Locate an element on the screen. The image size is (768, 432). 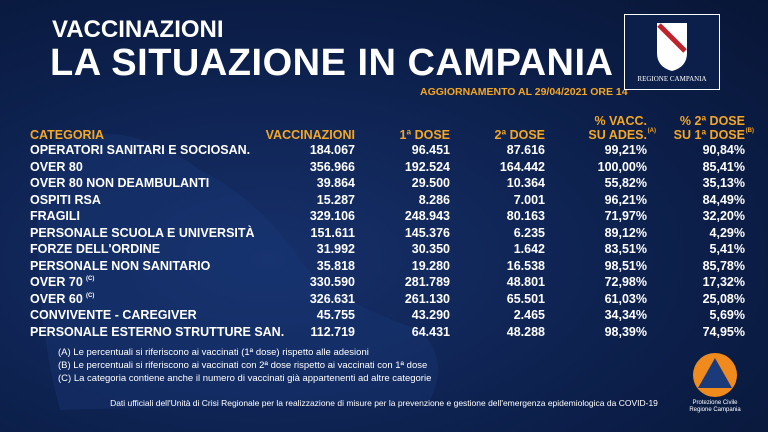
value: 61,03% is located at coordinates (625, 298).